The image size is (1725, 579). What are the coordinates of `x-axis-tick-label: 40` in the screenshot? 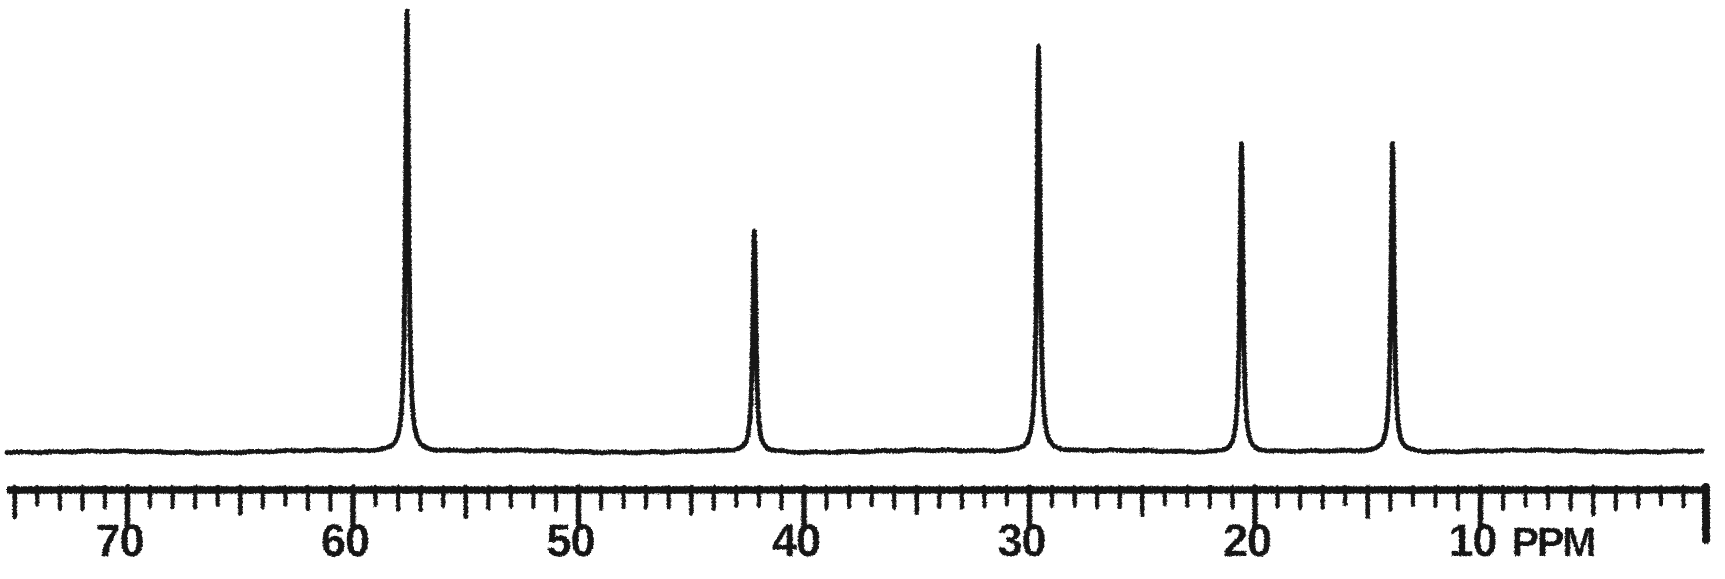 It's located at (796, 540).